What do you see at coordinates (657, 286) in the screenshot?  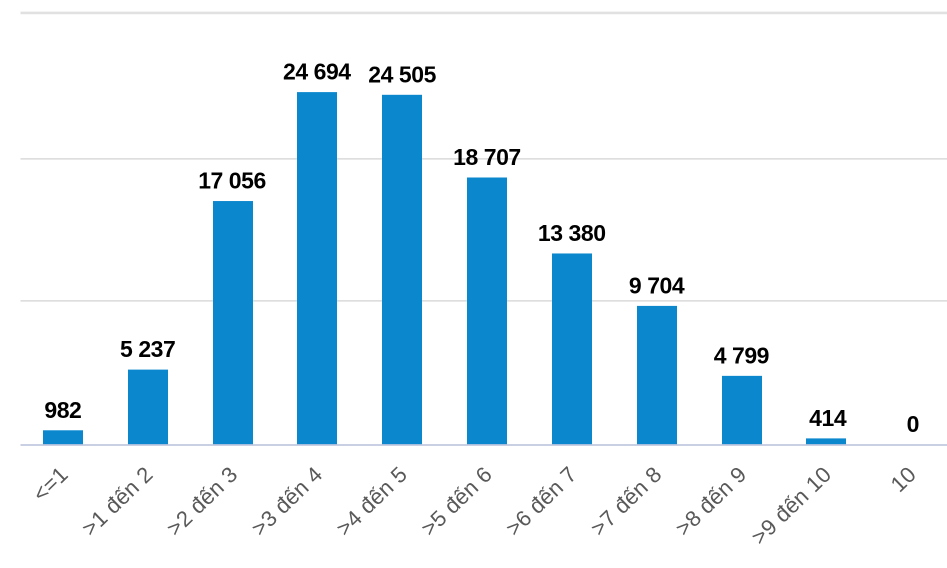 I see `svg-text: 9 704` at bounding box center [657, 286].